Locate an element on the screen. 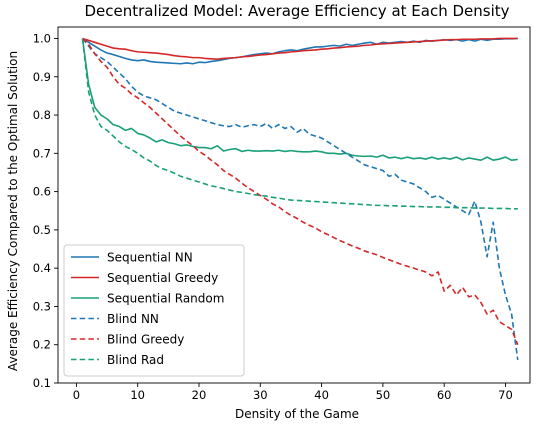  y-tick-label: 0.3 is located at coordinates (42, 306).